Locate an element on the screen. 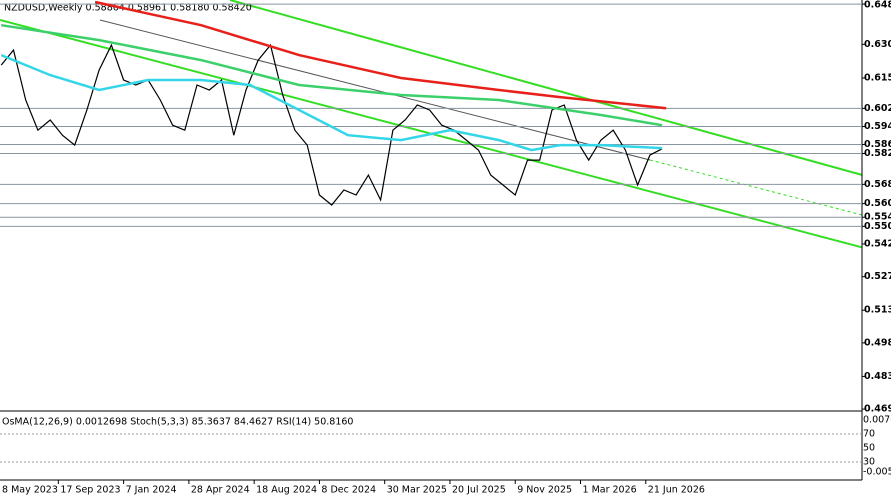 This screenshot has width=891, height=498. x-tick-label: 20 Jul 2025 is located at coordinates (479, 490).